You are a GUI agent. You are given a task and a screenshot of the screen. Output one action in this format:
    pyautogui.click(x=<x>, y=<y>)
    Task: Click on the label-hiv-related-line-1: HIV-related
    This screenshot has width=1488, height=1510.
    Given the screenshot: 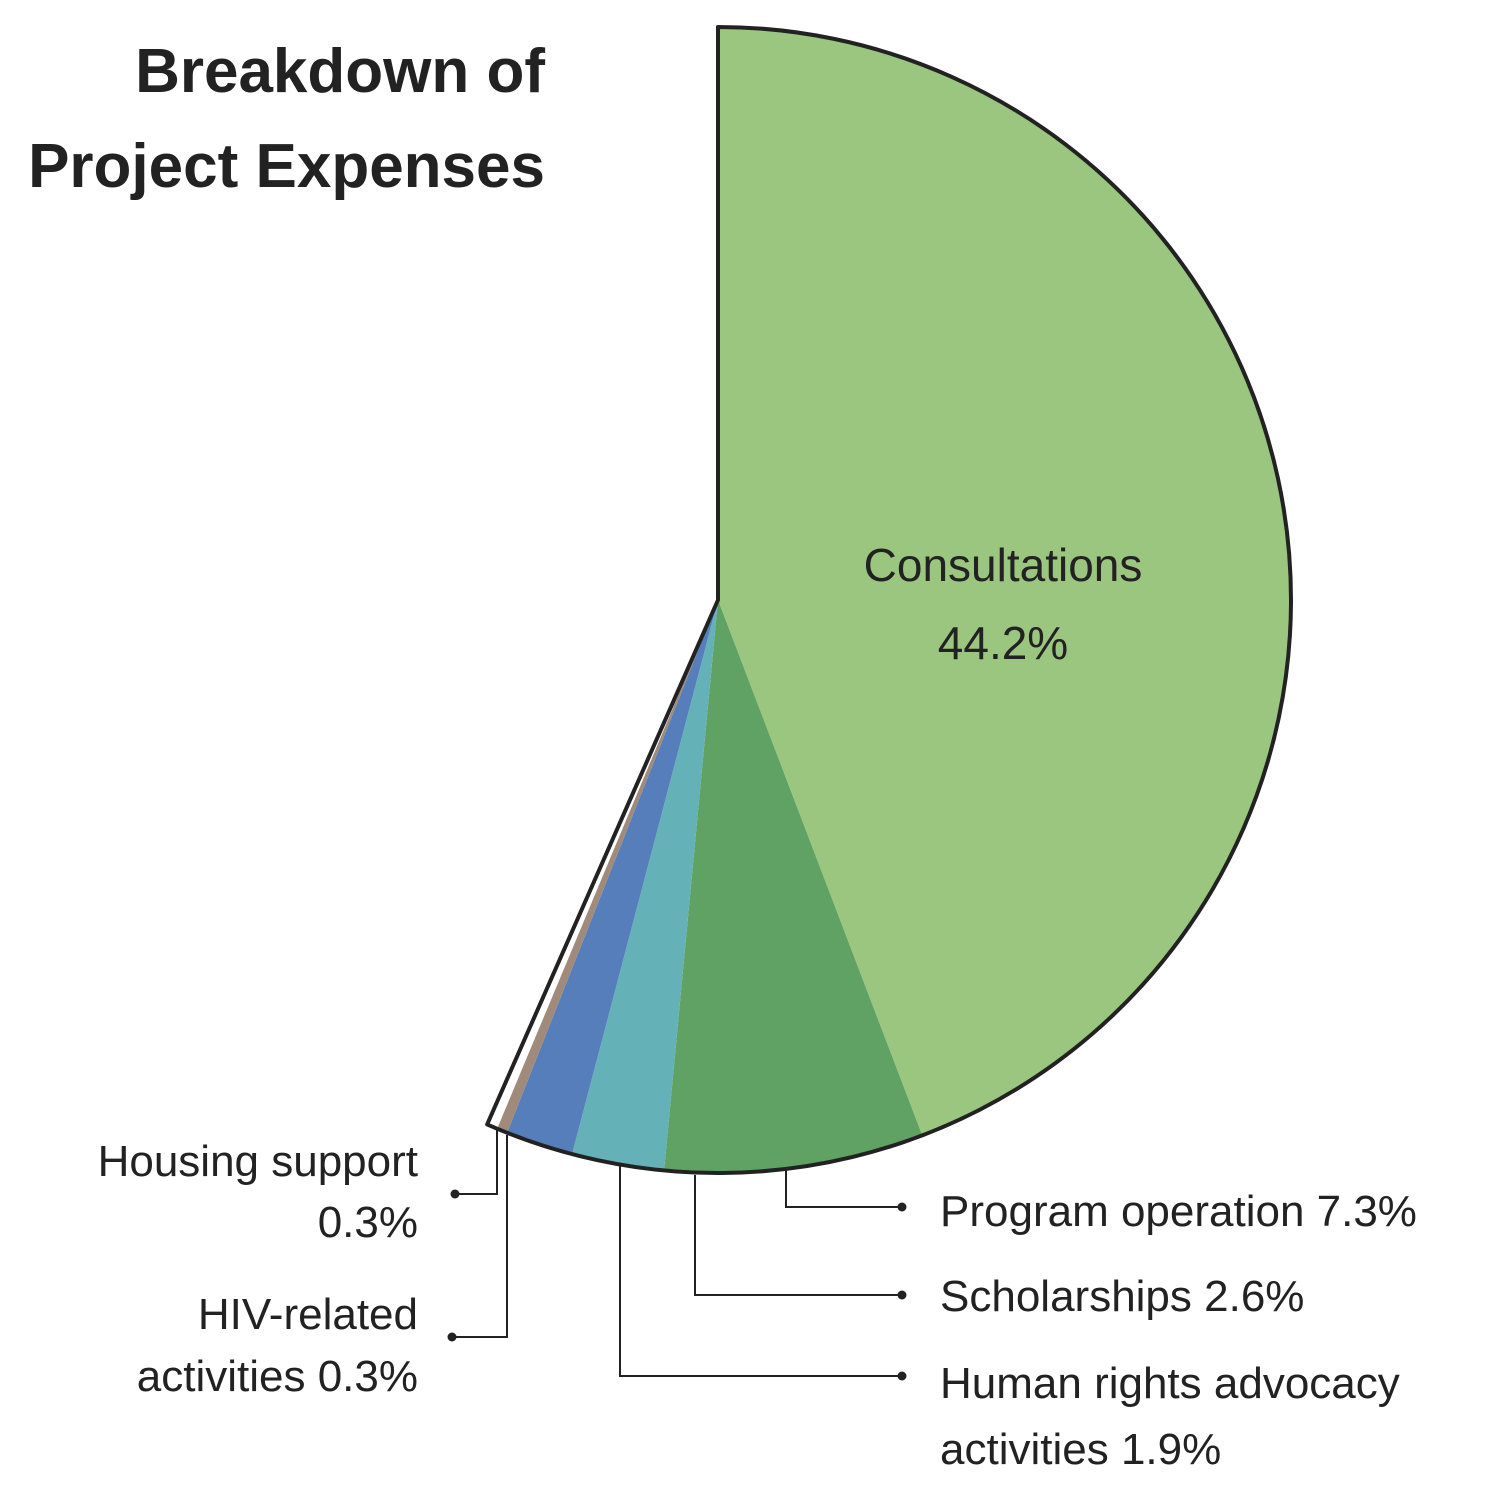 What is the action you would take?
    pyautogui.click(x=308, y=1314)
    